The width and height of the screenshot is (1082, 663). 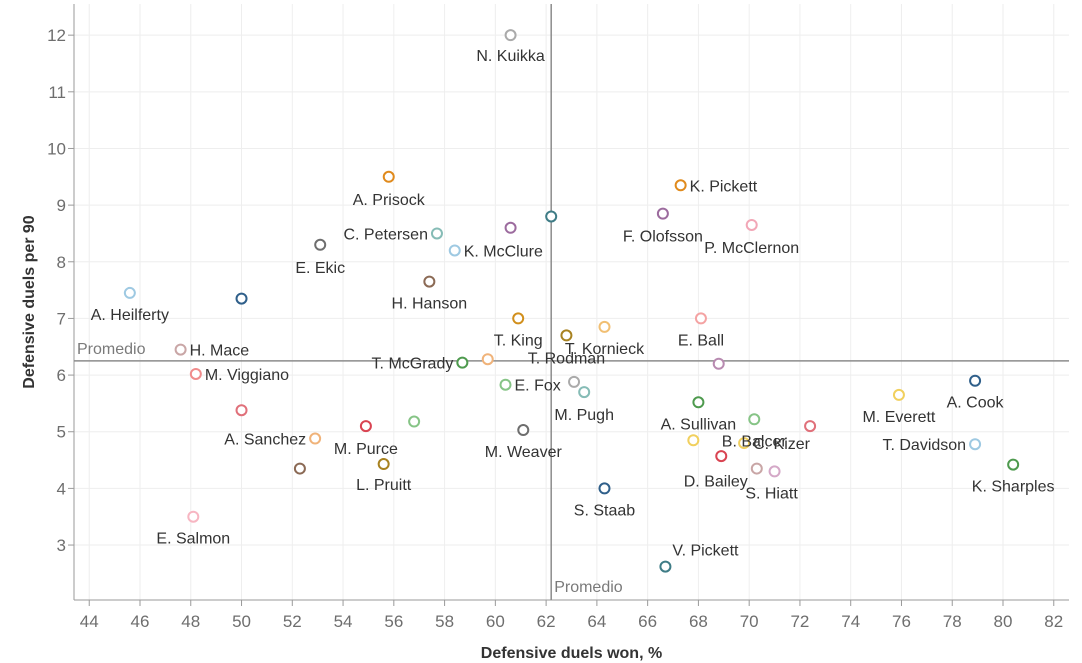 What do you see at coordinates (924, 445) in the screenshot?
I see `point-label: T. Davidson` at bounding box center [924, 445].